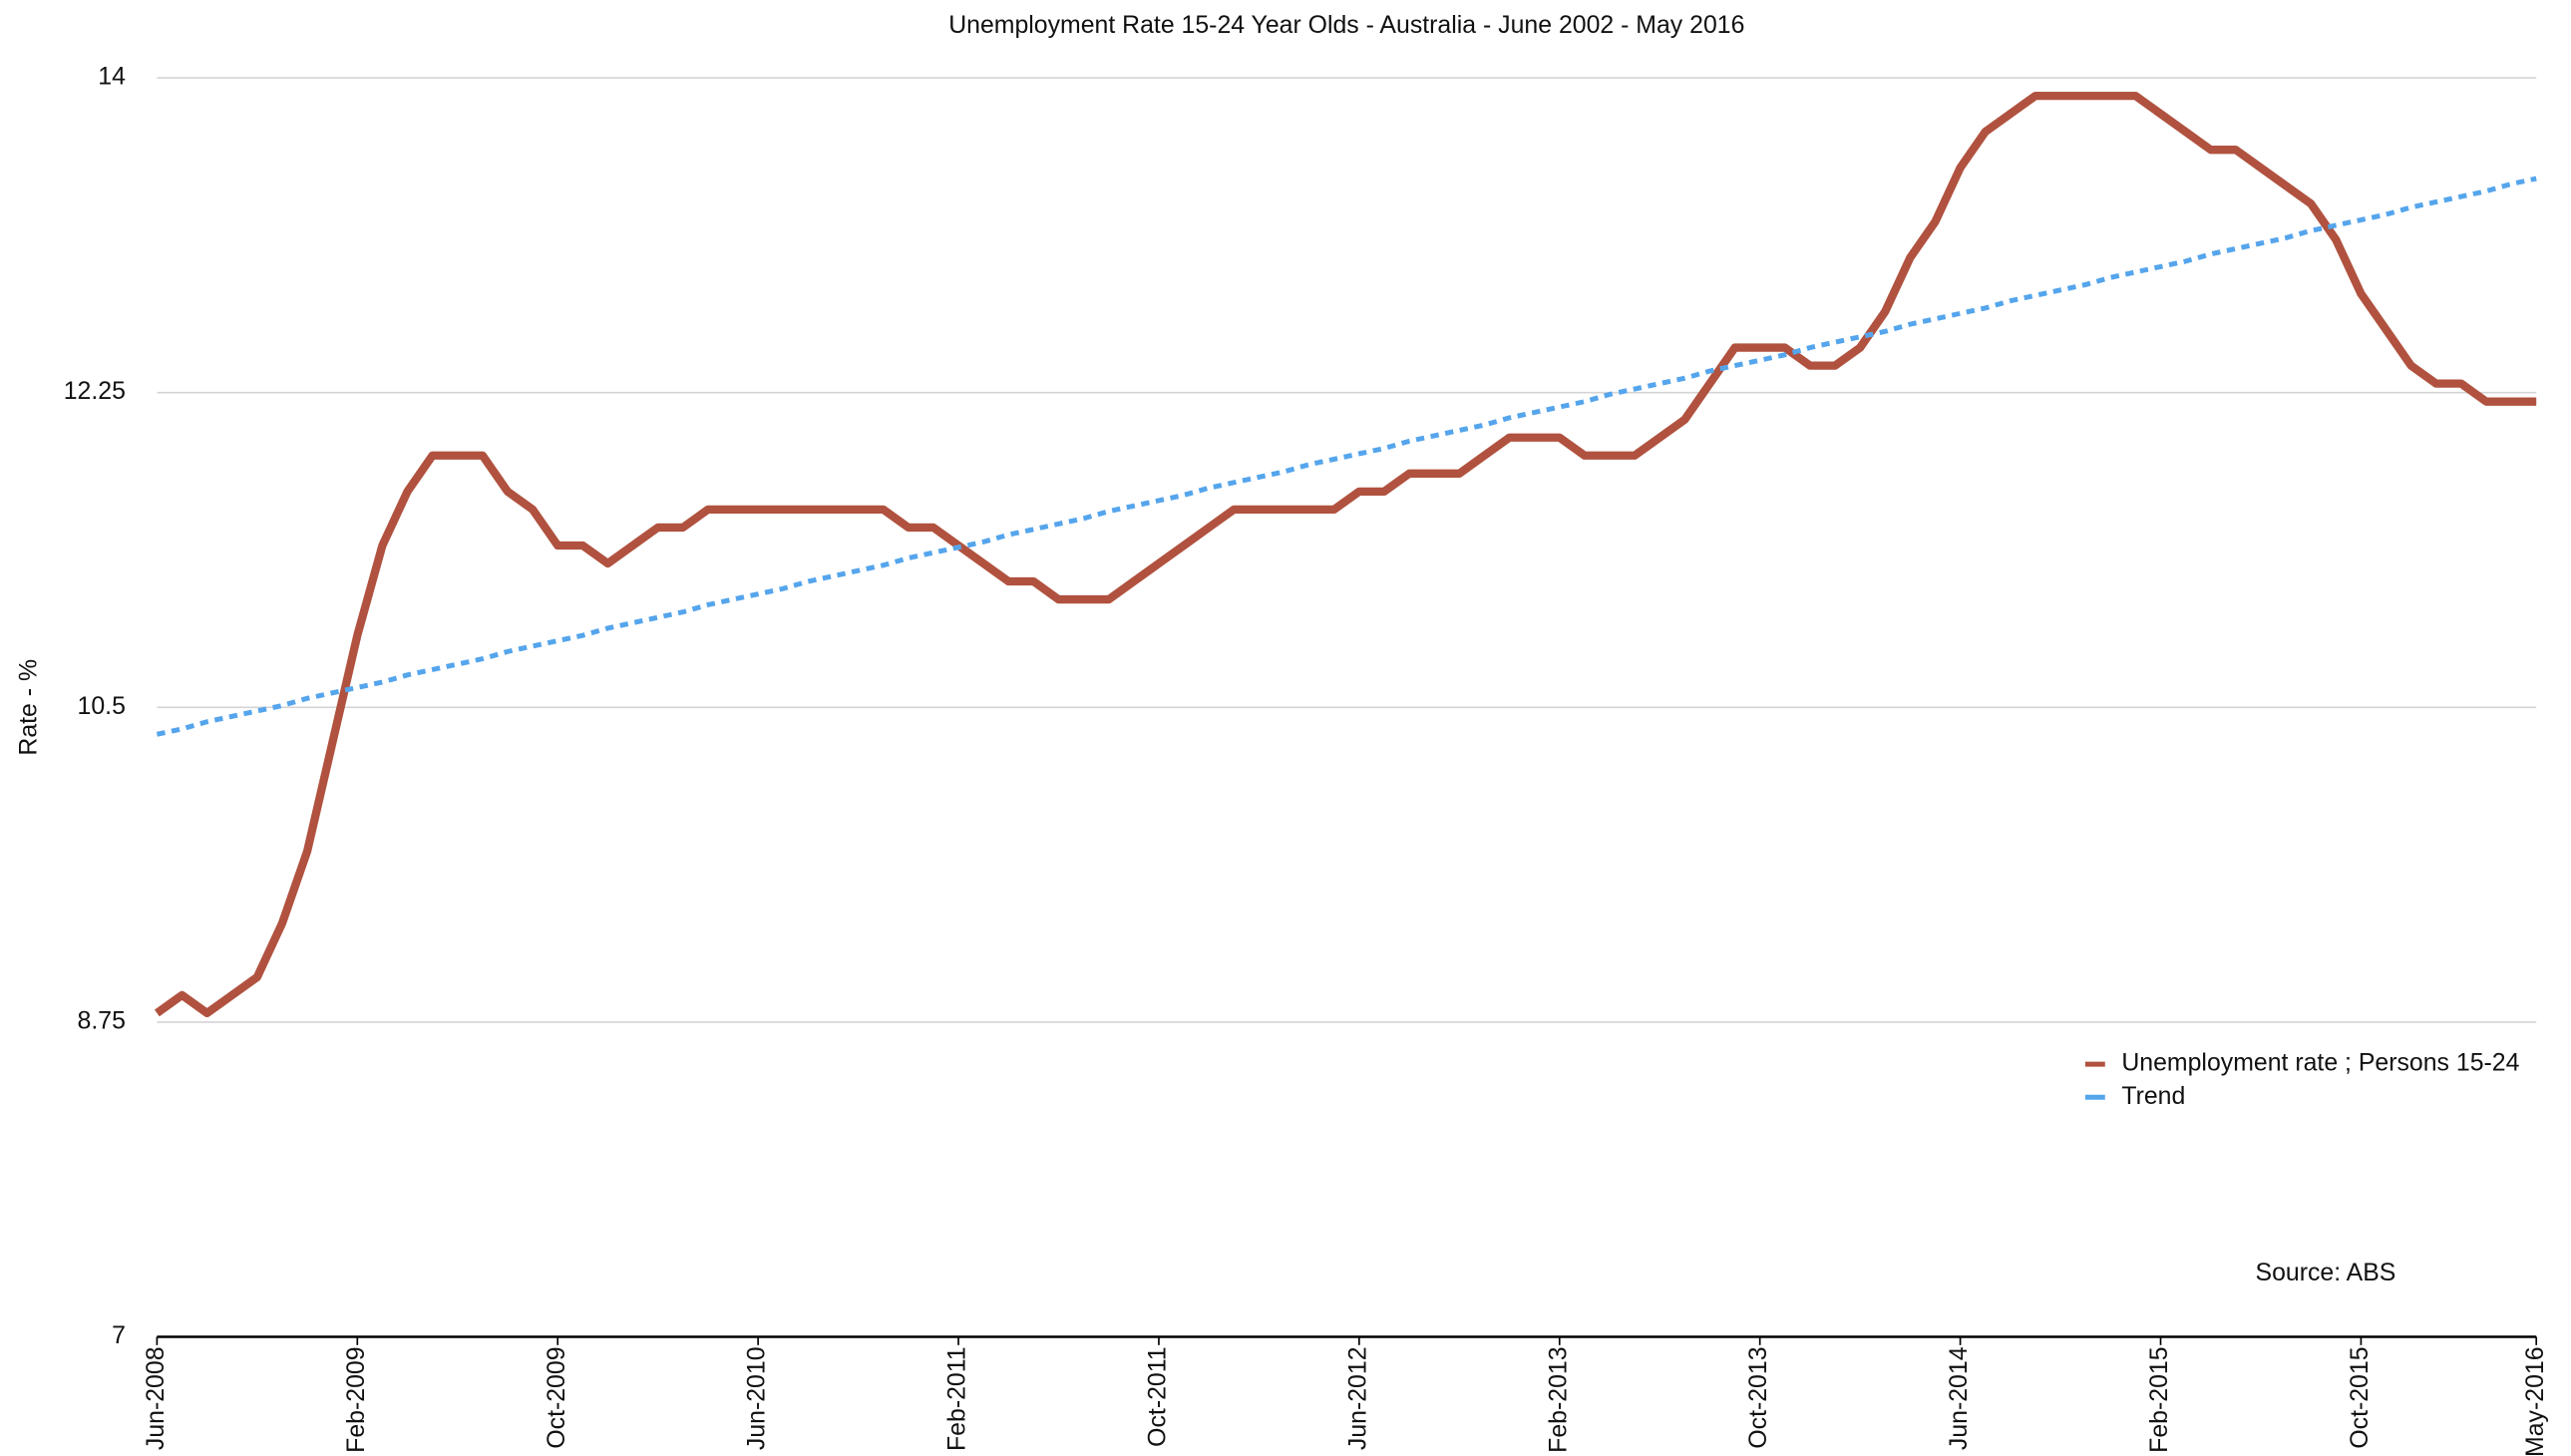  What do you see at coordinates (95, 391) in the screenshot?
I see `y-tick-label: 12.25` at bounding box center [95, 391].